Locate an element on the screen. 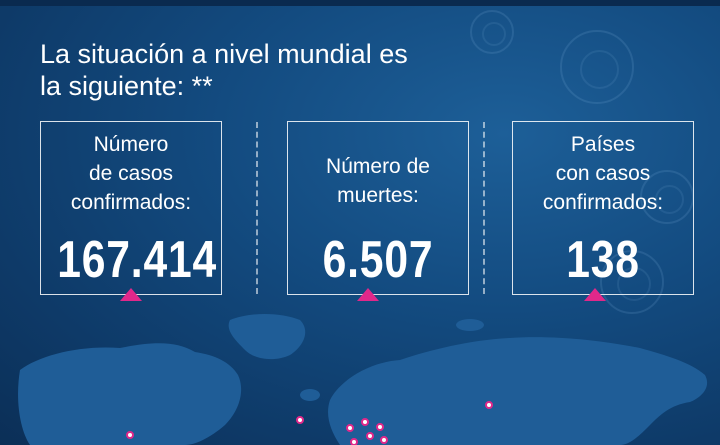  map-eurasia is located at coordinates (518, 391).